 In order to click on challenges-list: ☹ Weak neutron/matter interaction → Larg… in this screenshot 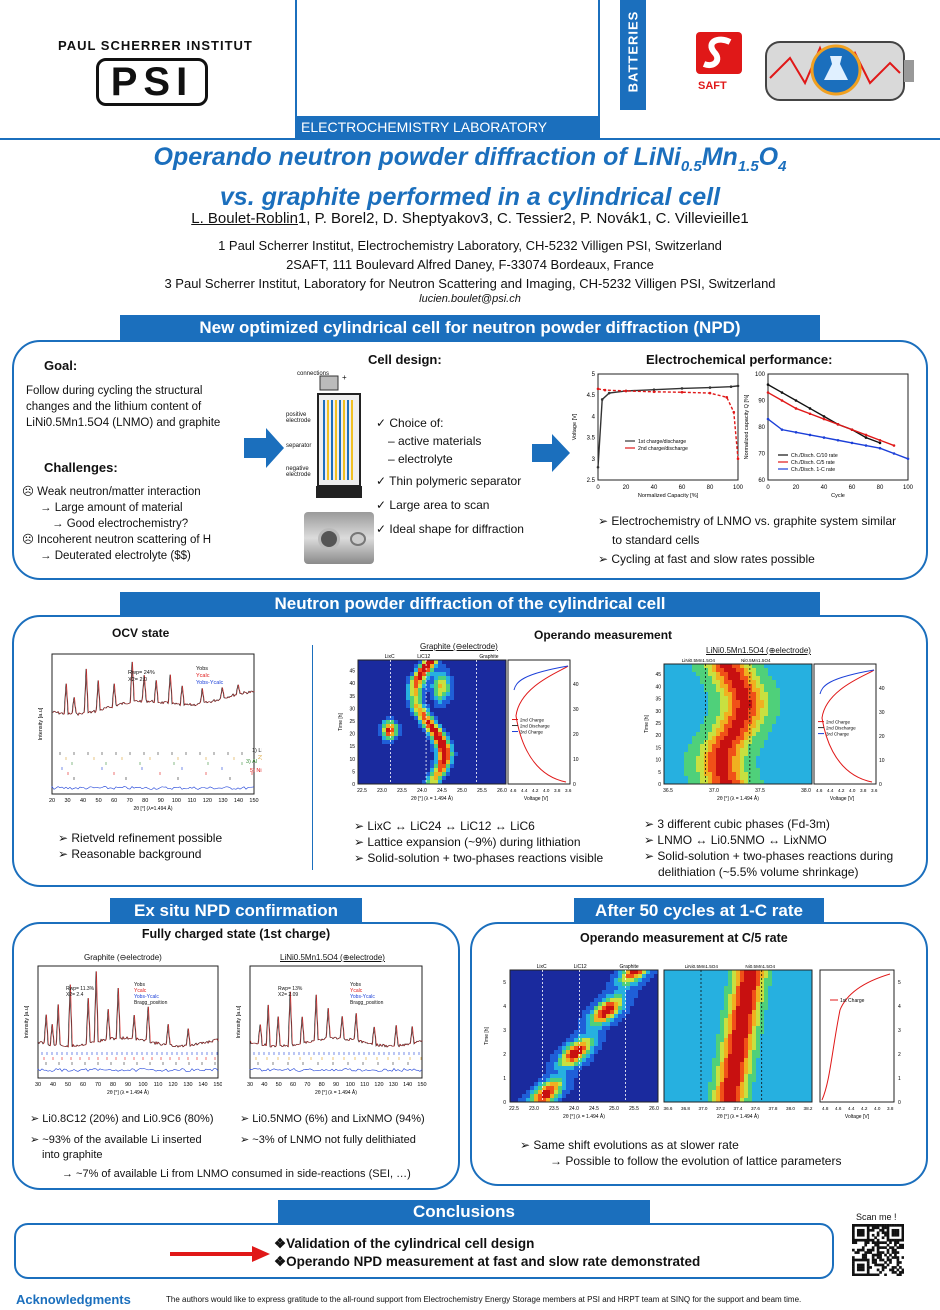, I will do `click(116, 524)`.